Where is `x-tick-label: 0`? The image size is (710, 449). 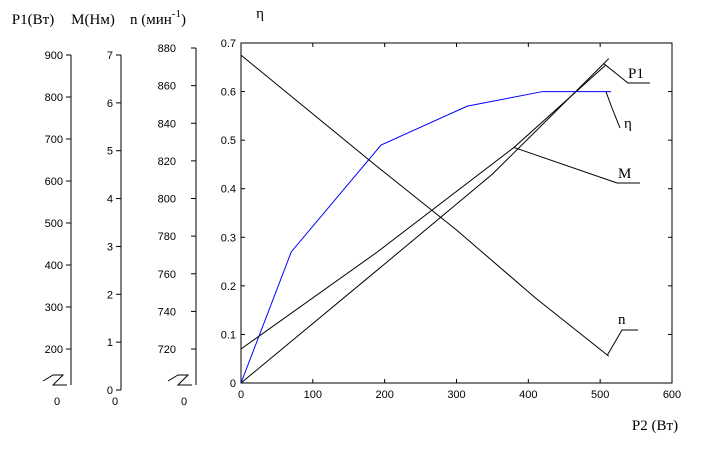
x-tick-label: 0 is located at coordinates (241, 395).